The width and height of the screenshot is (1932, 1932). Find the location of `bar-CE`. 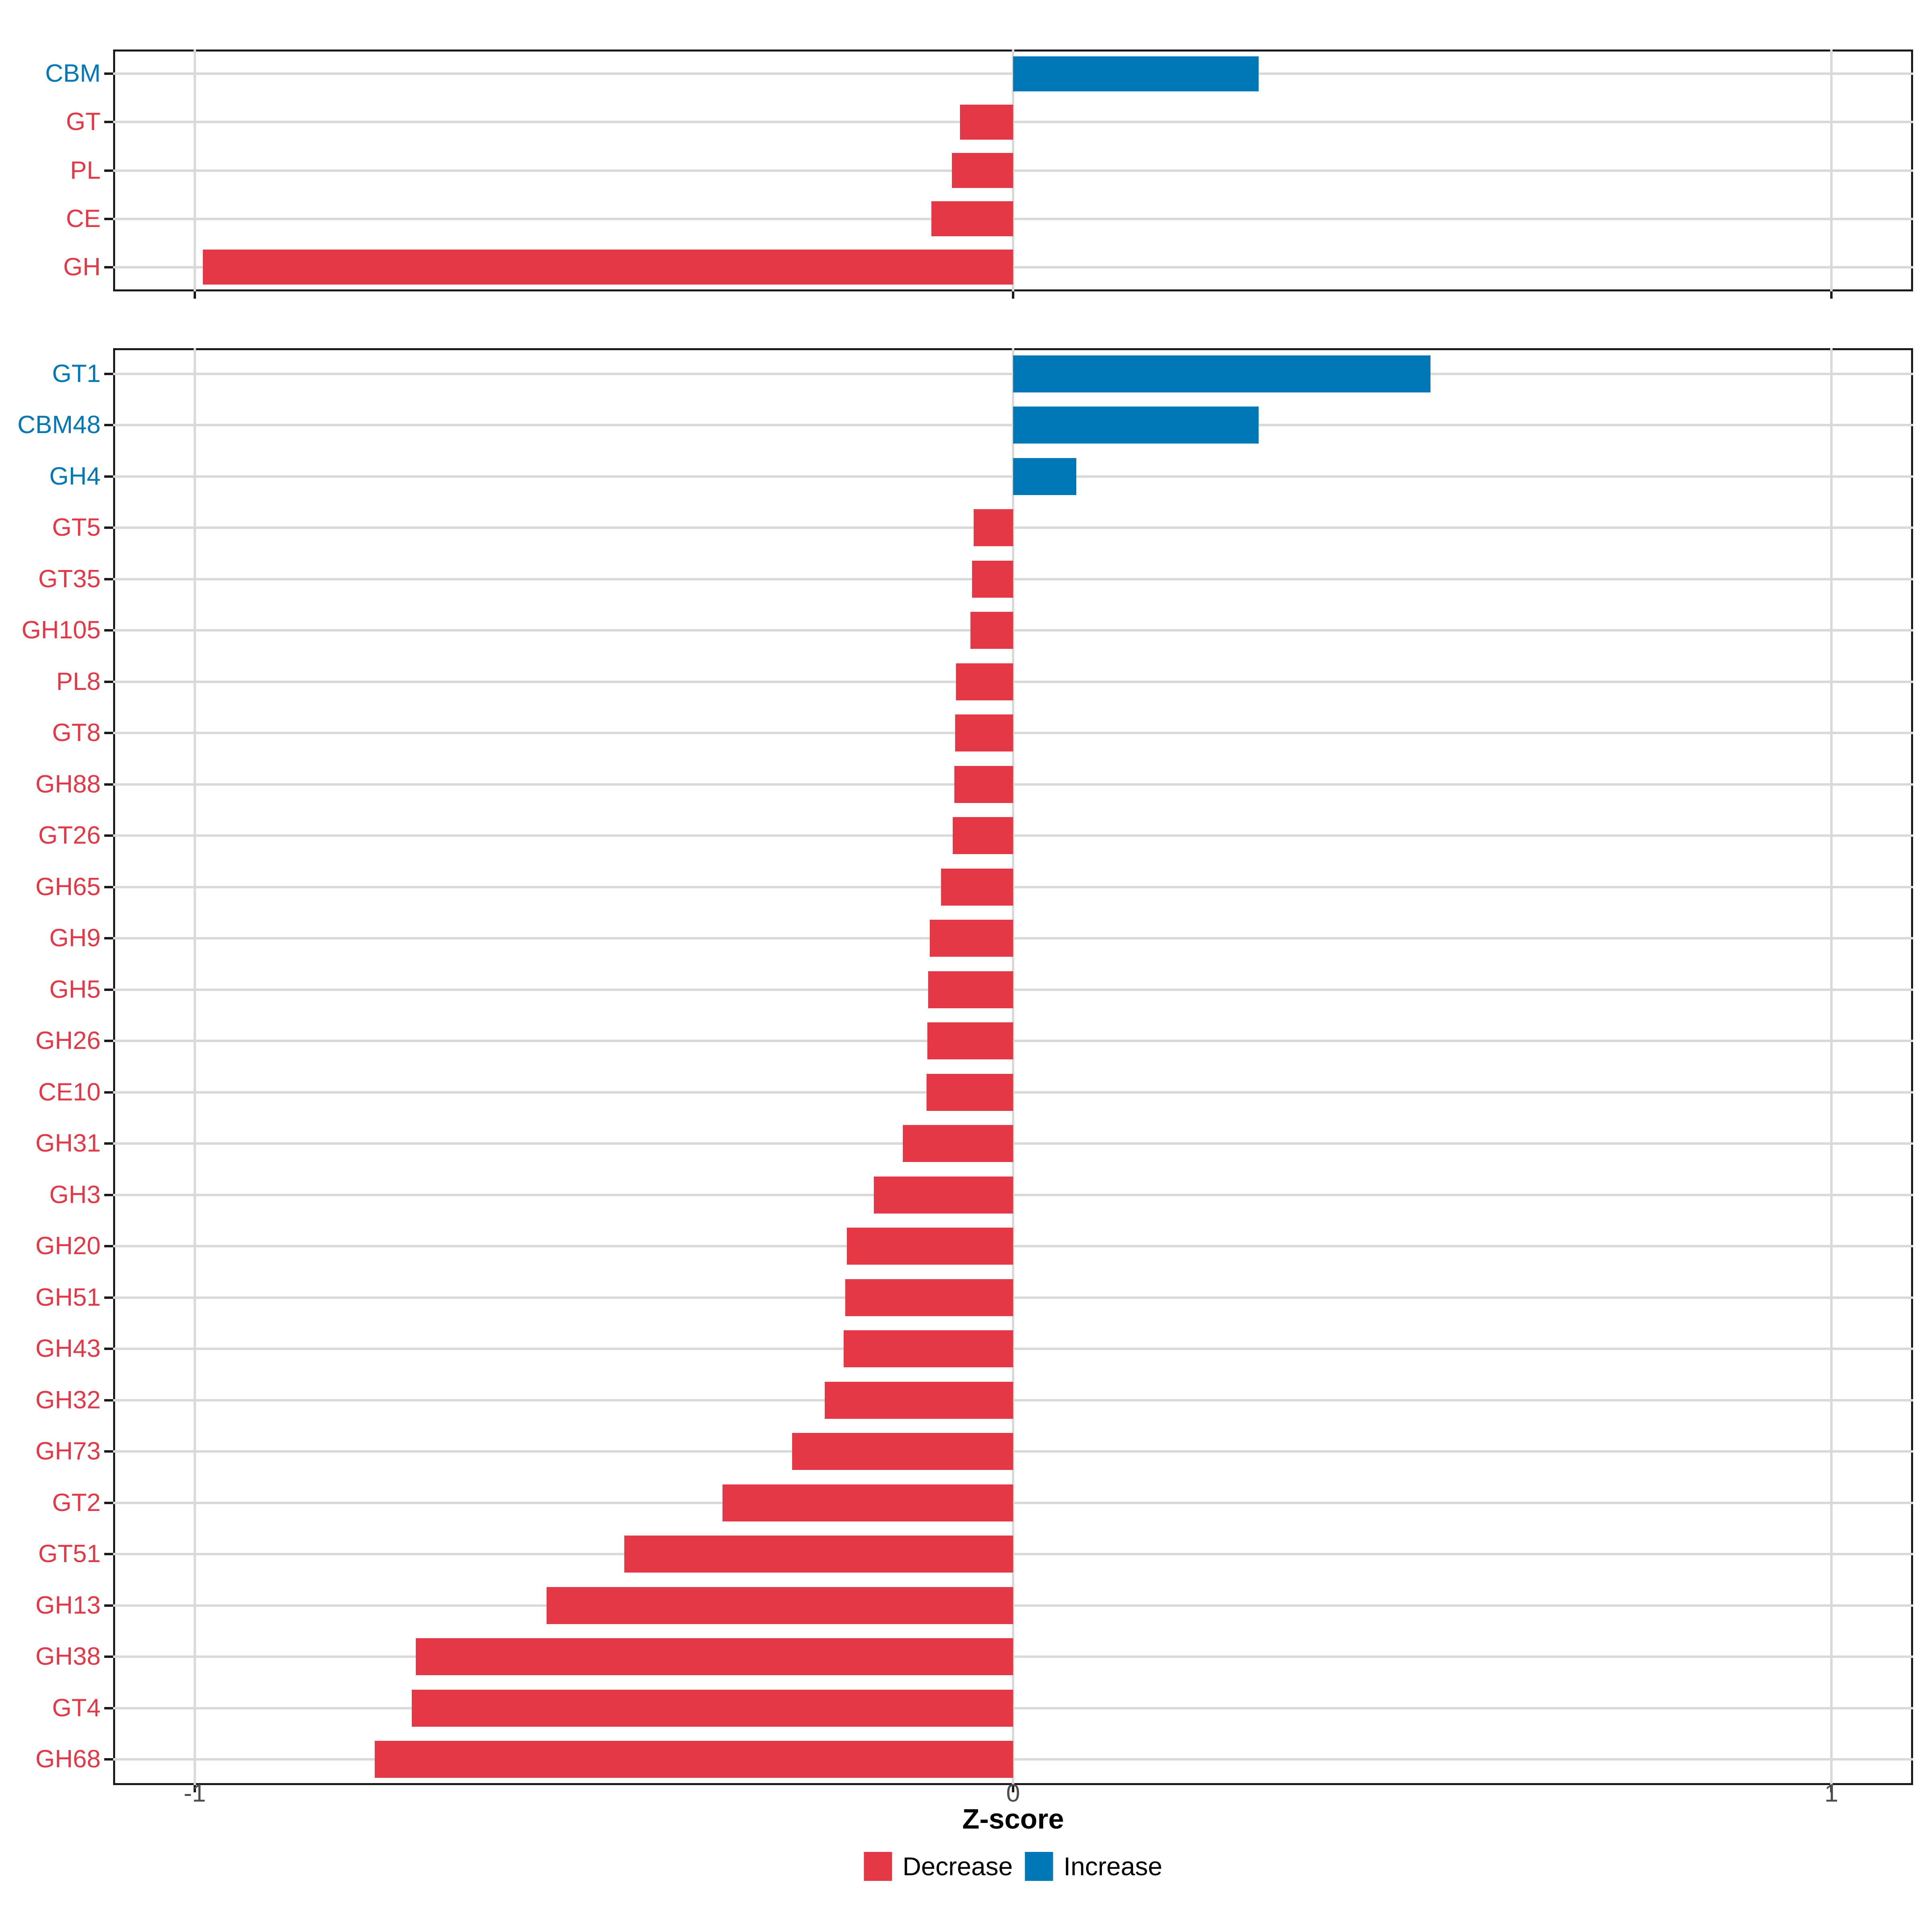

bar-CE is located at coordinates (972, 218).